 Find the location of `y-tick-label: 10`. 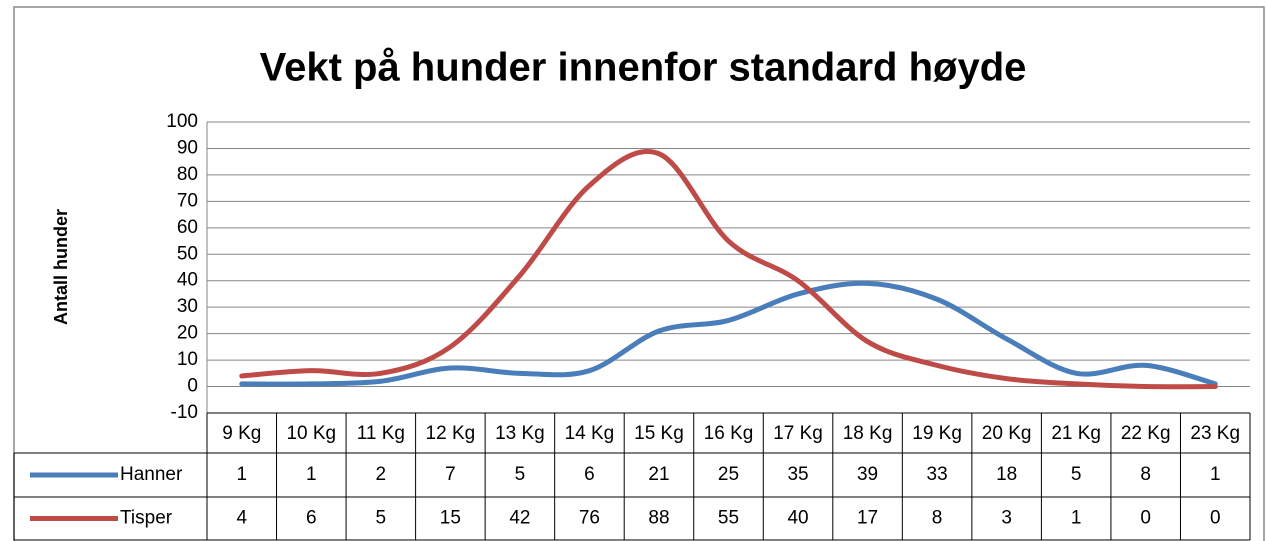

y-tick-label: 10 is located at coordinates (187, 359).